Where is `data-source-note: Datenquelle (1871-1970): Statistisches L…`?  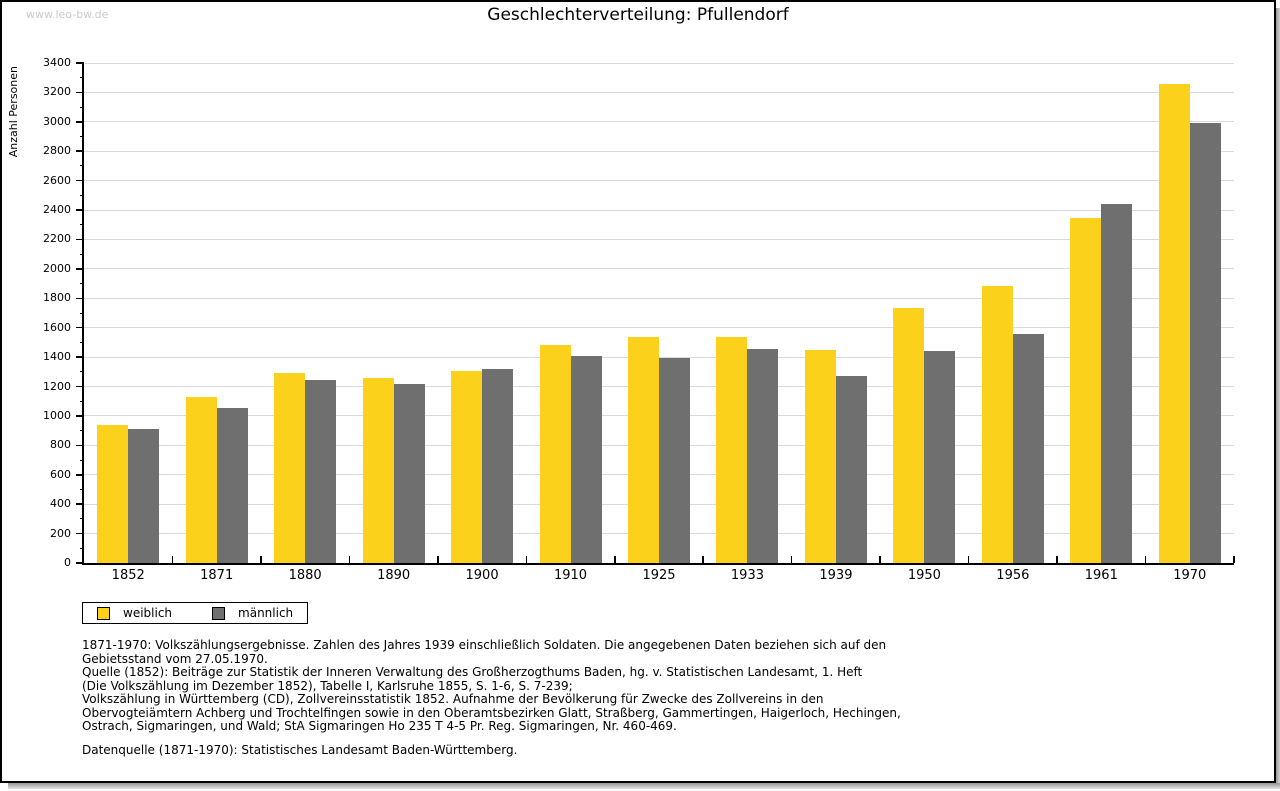 data-source-note: Datenquelle (1871-1970): Statistisches L… is located at coordinates (300, 750).